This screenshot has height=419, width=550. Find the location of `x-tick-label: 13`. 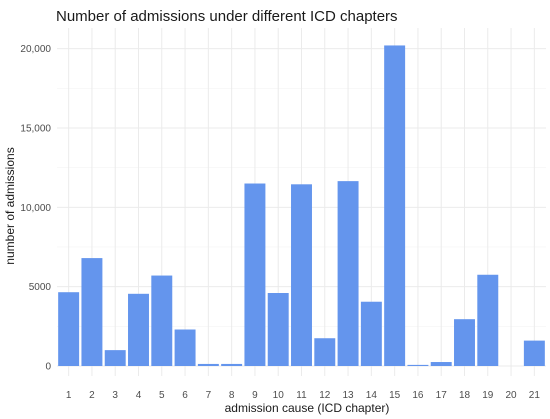

x-tick-label: 13 is located at coordinates (349, 395).